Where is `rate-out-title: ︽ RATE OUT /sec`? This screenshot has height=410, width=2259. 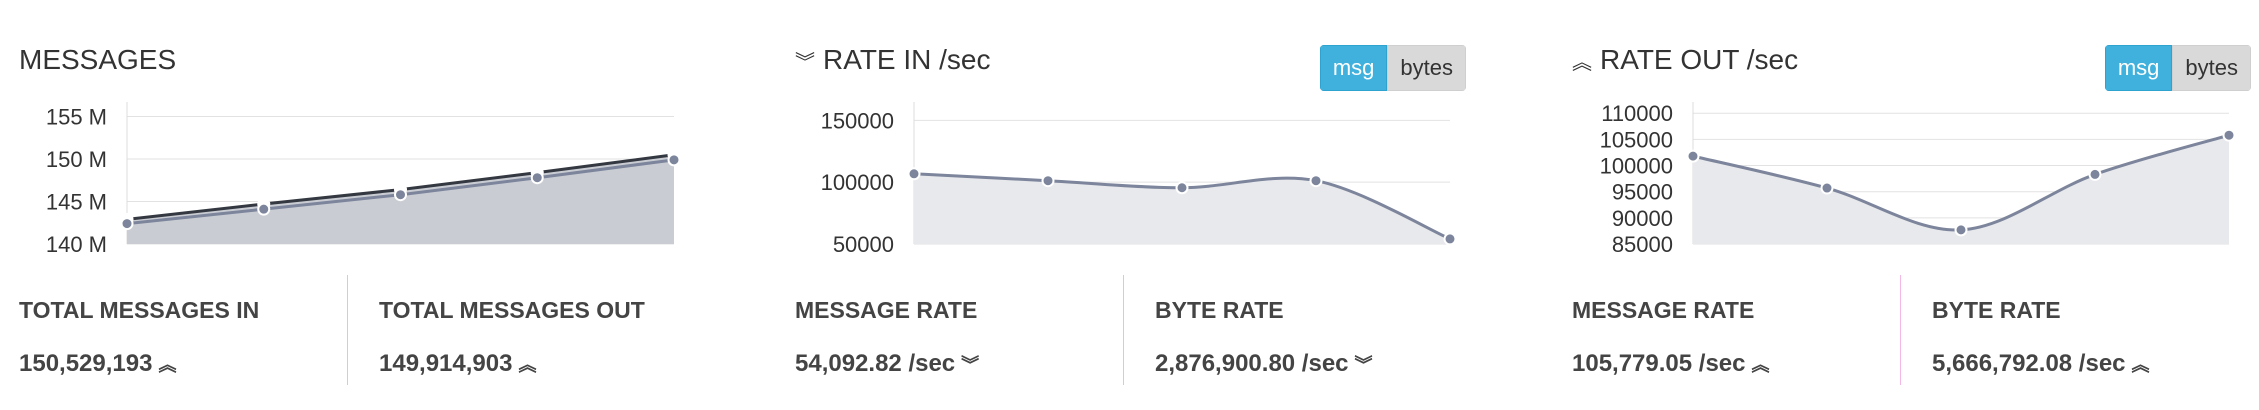 rate-out-title: ︽ RATE OUT /sec is located at coordinates (1685, 60).